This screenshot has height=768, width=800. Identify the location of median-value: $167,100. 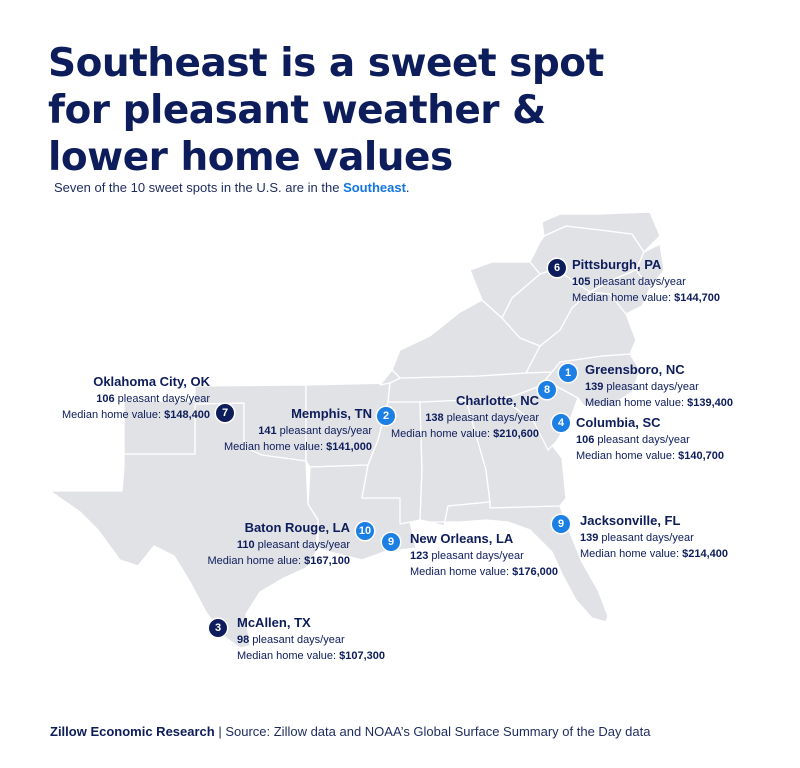
(327, 561).